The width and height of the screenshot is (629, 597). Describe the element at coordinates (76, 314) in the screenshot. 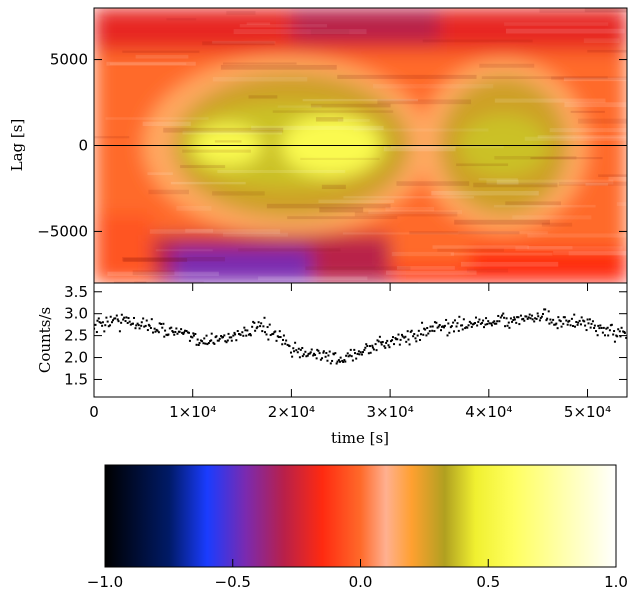

I see `light-curve-y-tick-label: 3.0` at that location.